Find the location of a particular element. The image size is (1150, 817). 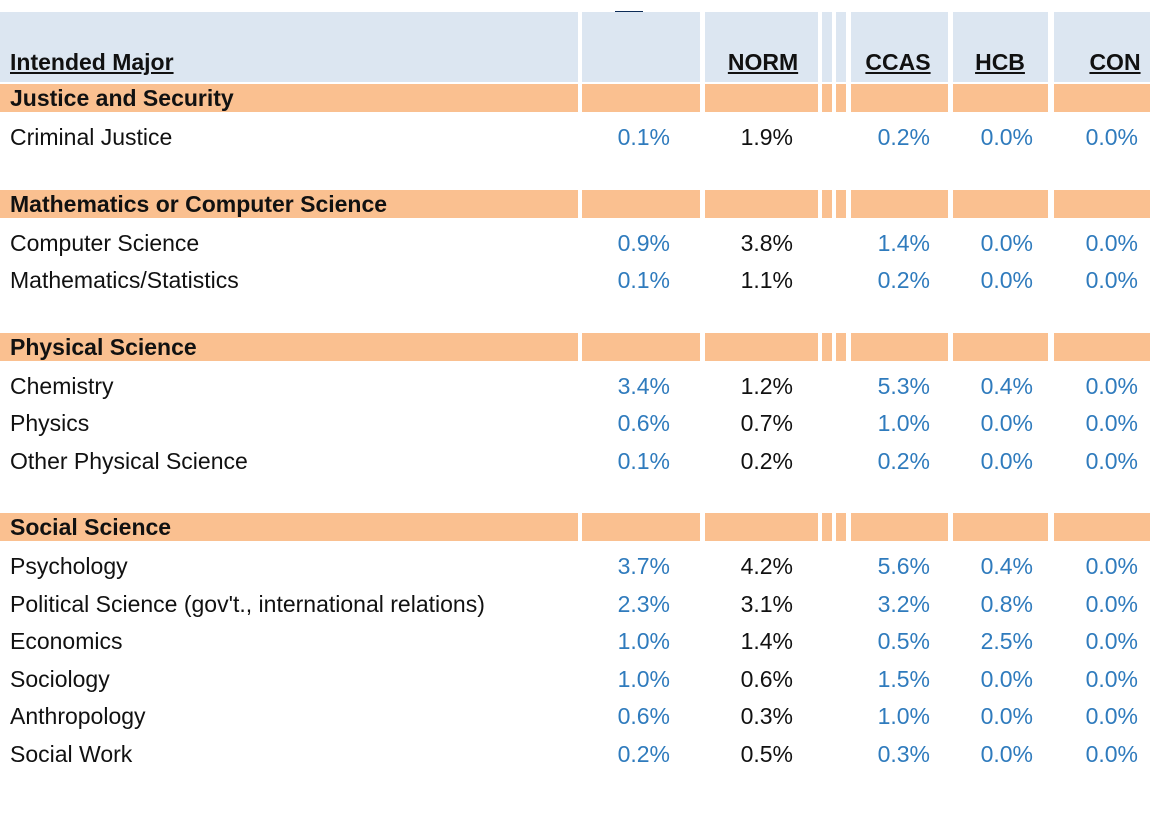

value-cell: 1.5% is located at coordinates (903, 678).